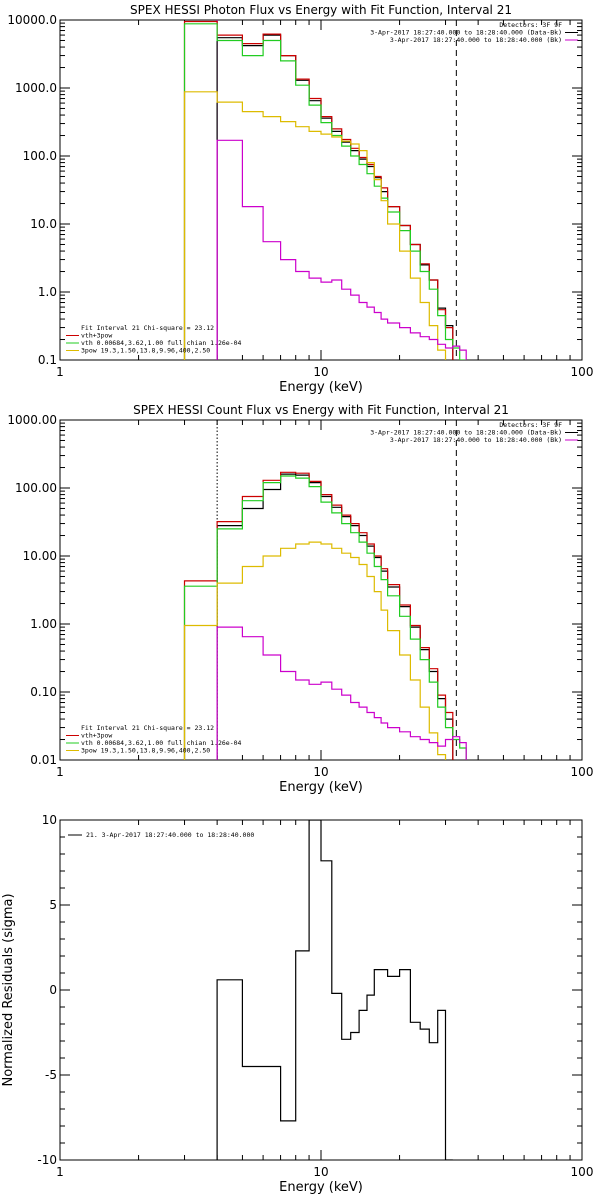 The width and height of the screenshot is (600, 1200). Describe the element at coordinates (32, 20) in the screenshot. I see `y-tick-label: 10000.0` at that location.